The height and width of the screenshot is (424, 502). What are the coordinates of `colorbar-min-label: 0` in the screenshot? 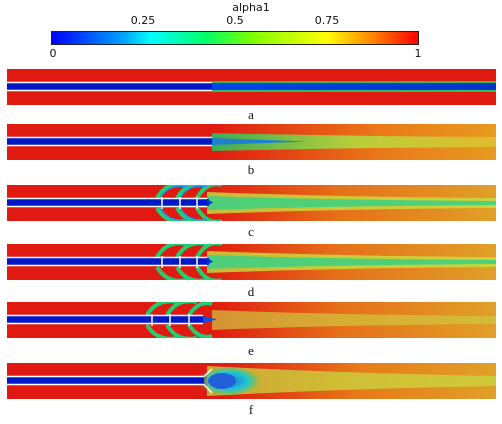 It's located at (53, 53).